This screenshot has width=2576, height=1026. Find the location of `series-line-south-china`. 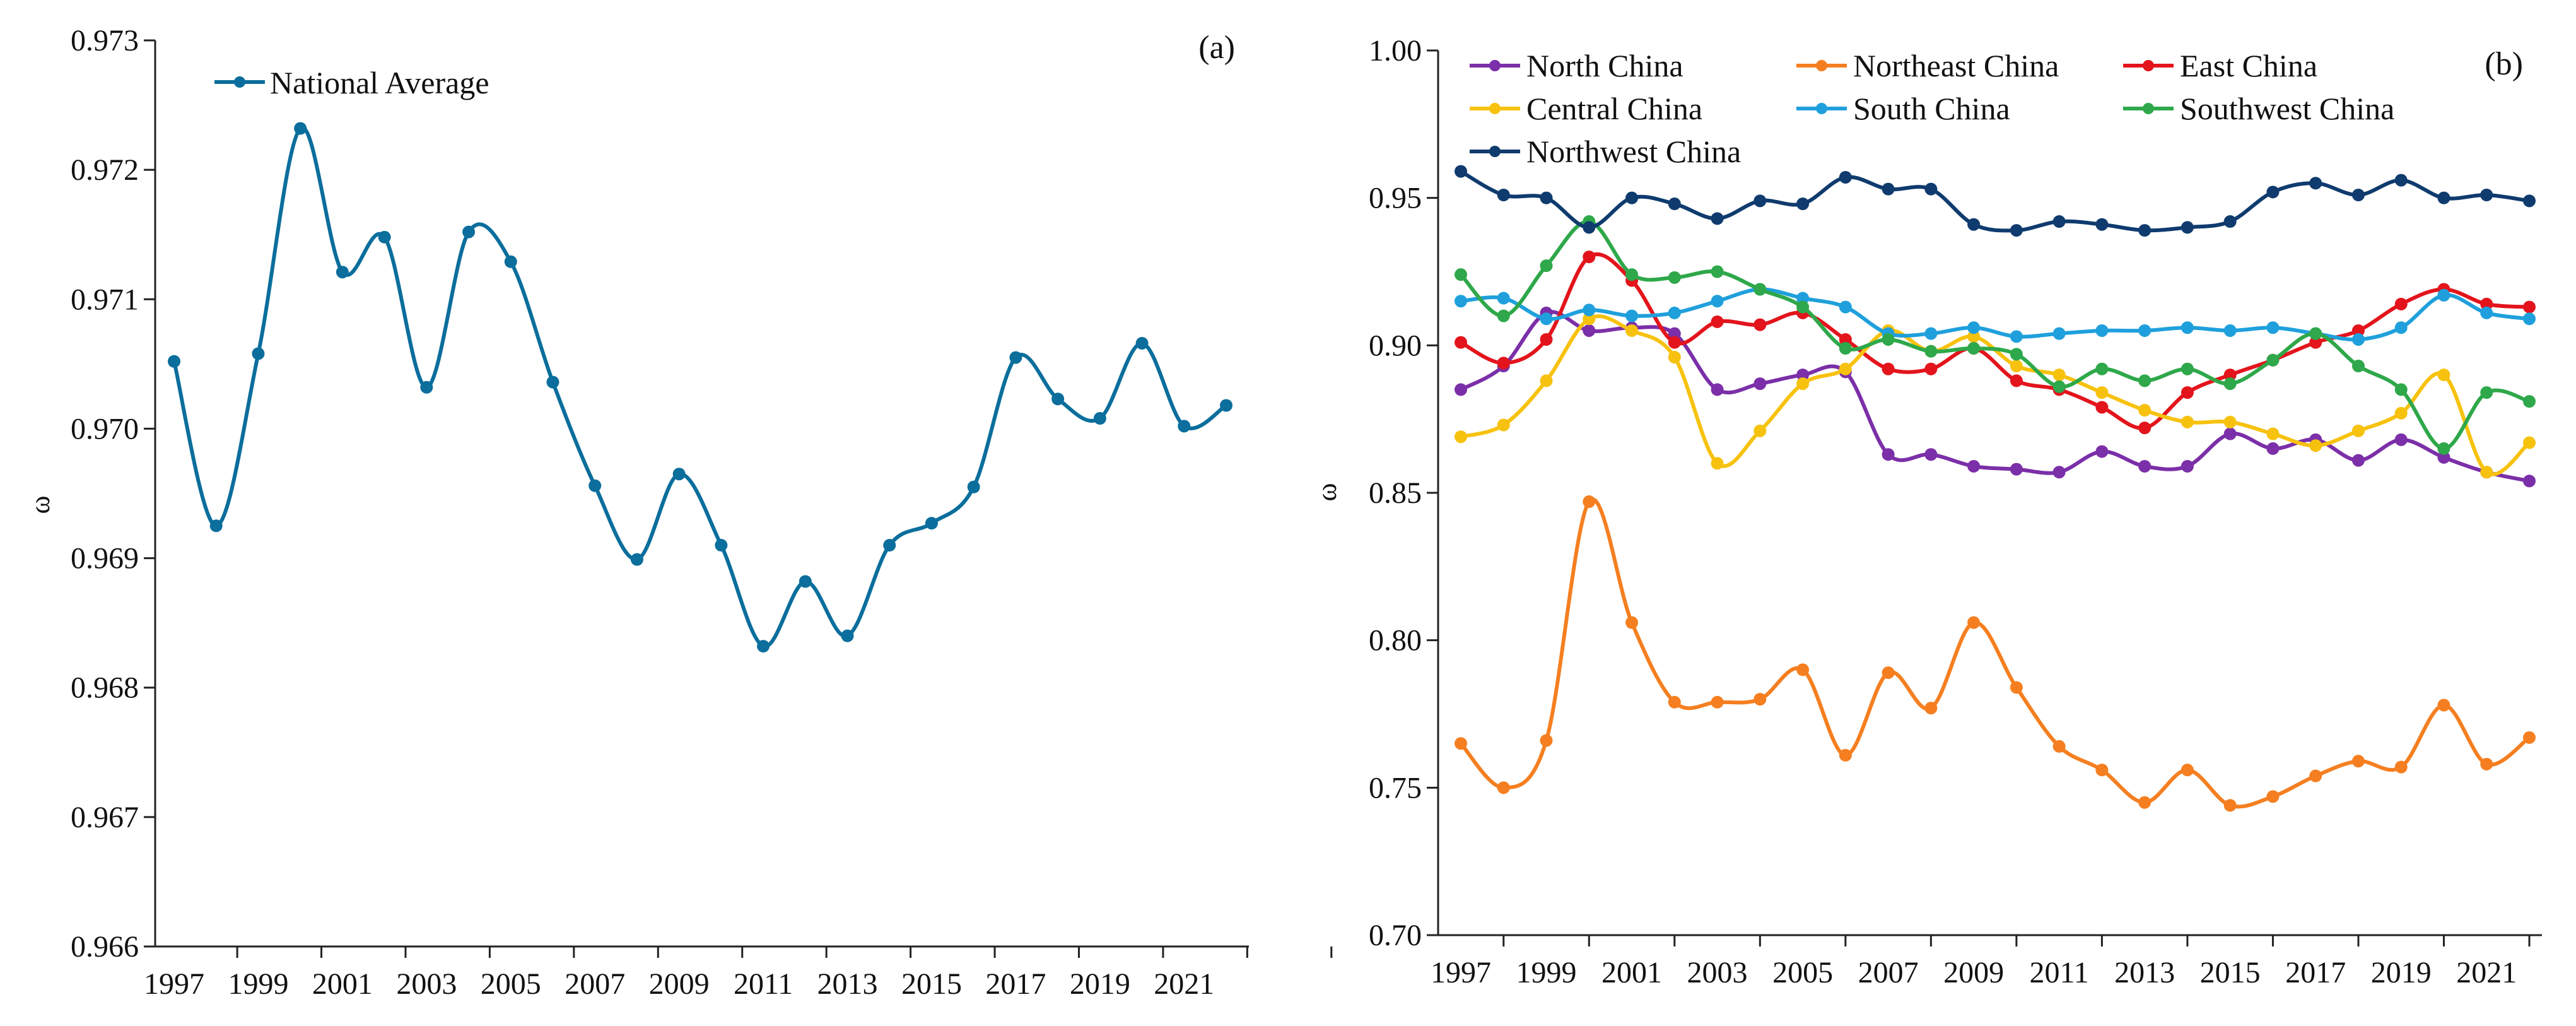

series-line-south-china is located at coordinates (1995, 314).